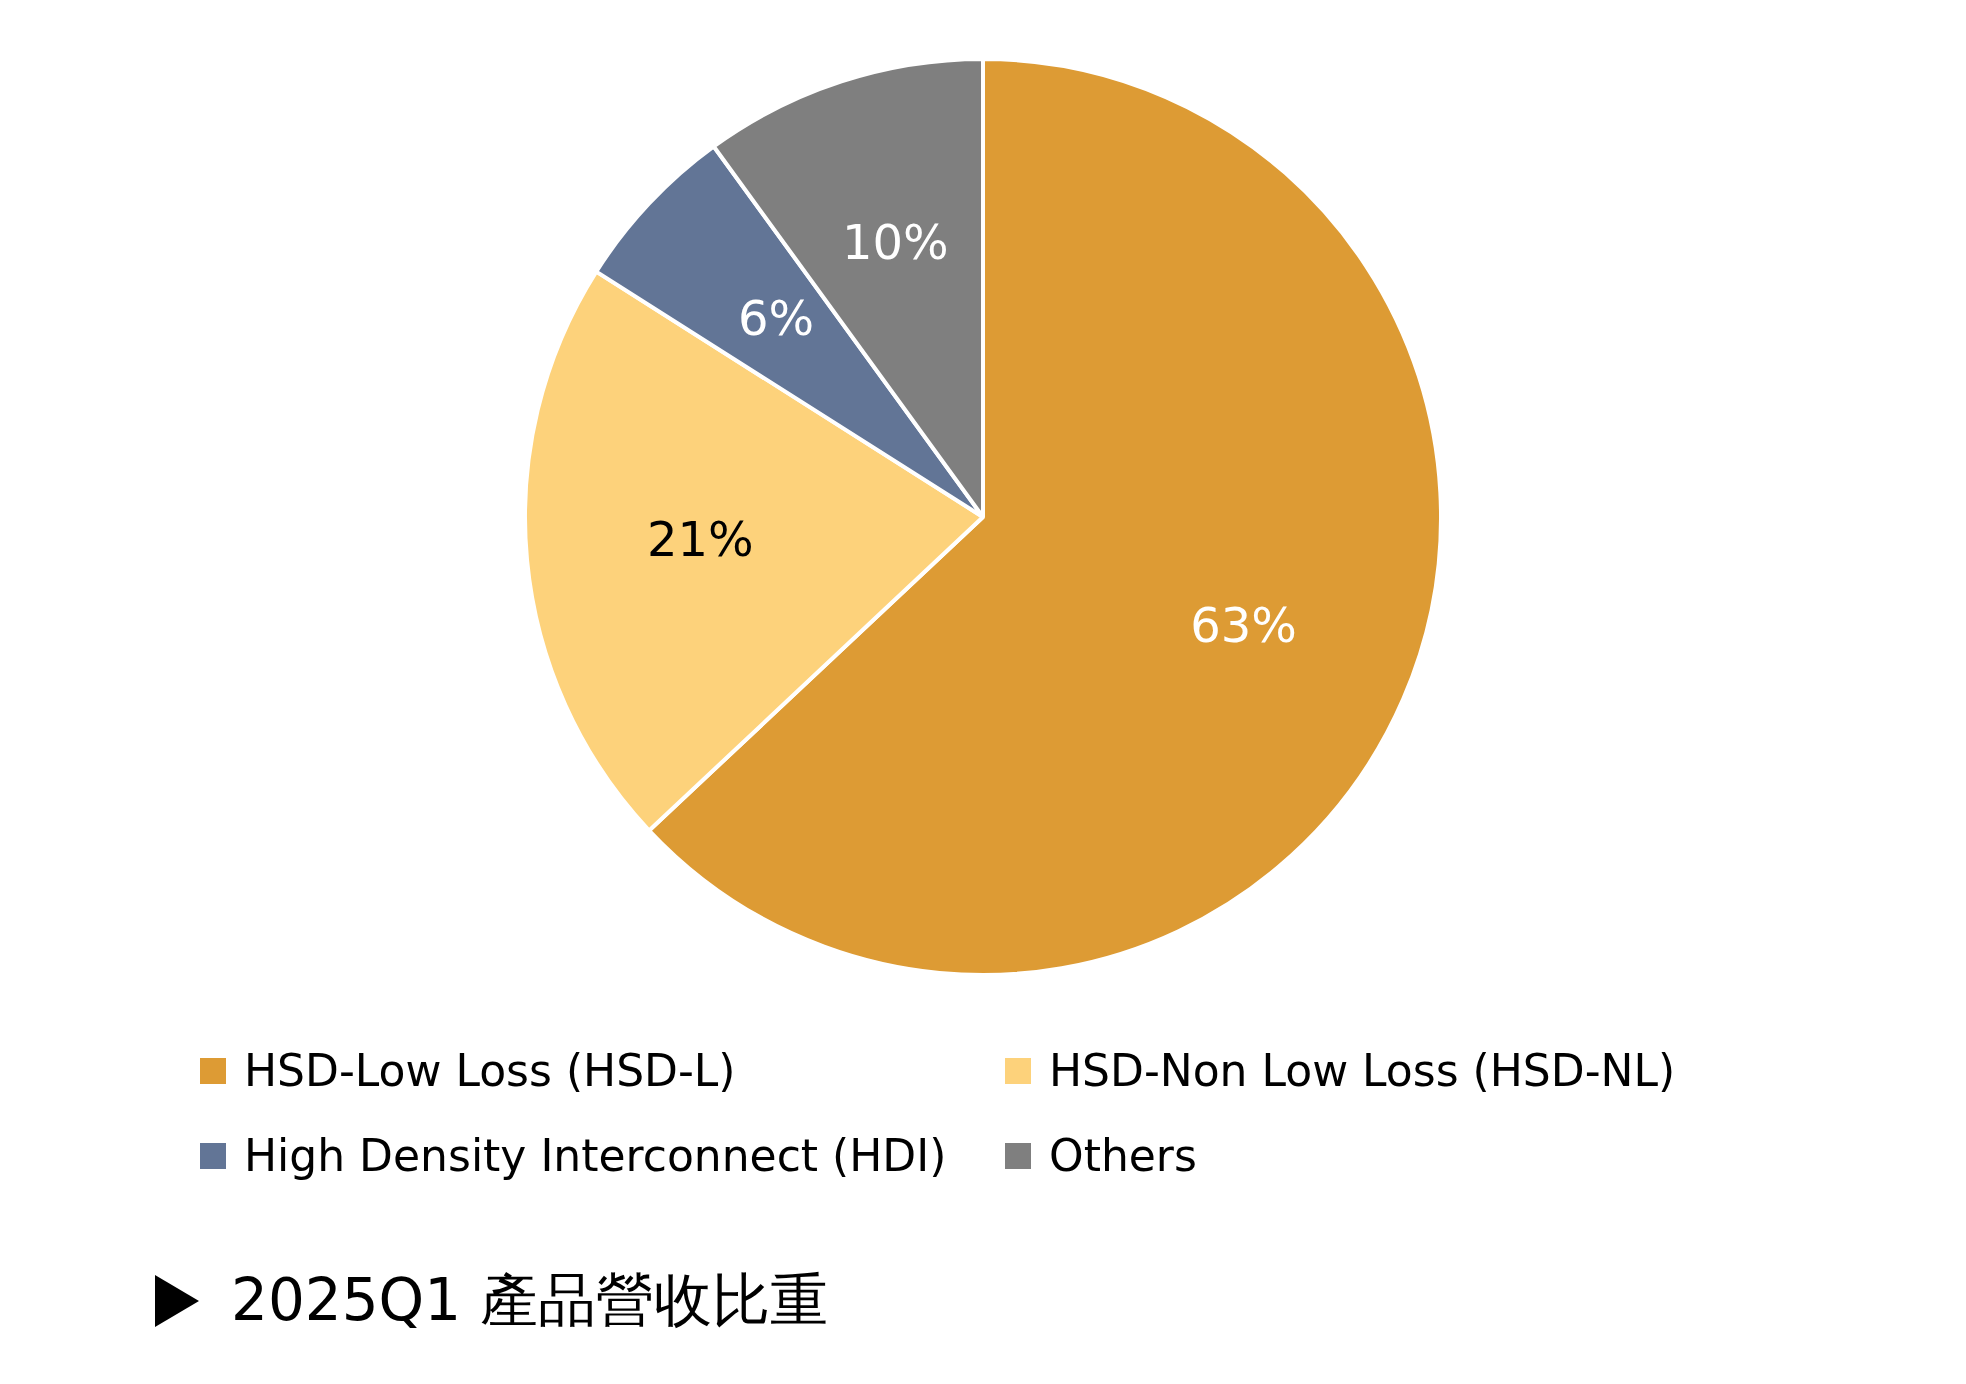 This screenshot has width=1966, height=1384. I want to click on legend-label: HSD-Non Low Loss (HSD-NL), so click(1362, 1070).